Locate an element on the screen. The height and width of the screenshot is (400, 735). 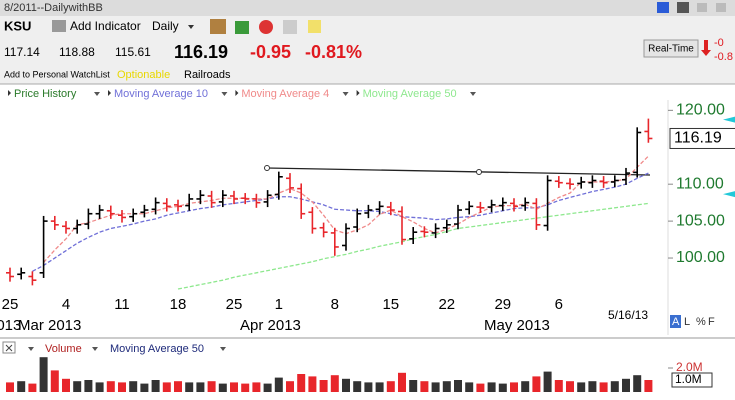
quote-last: 116.19 is located at coordinates (201, 52).